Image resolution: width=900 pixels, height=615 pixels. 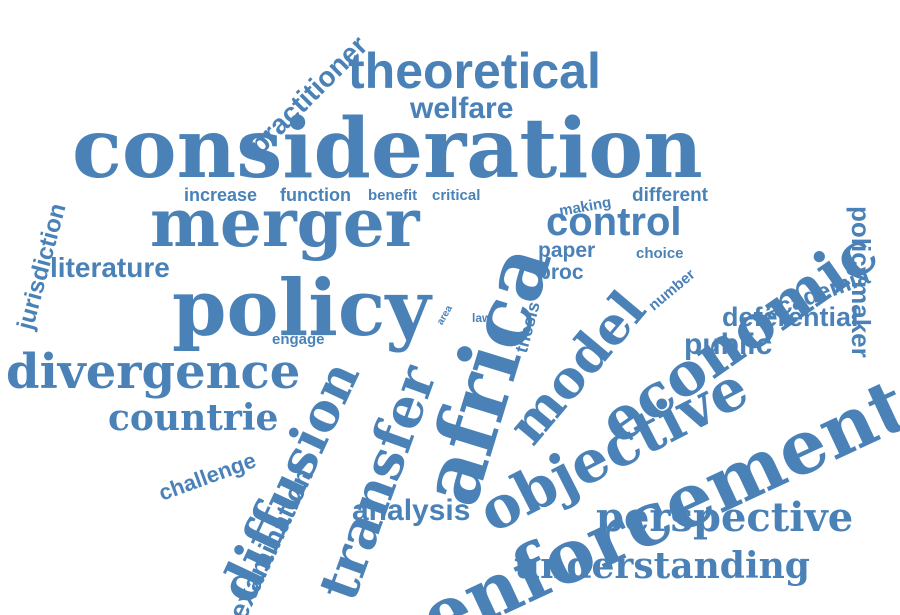 What do you see at coordinates (861, 282) in the screenshot?
I see `word-policymaker: policymaker` at bounding box center [861, 282].